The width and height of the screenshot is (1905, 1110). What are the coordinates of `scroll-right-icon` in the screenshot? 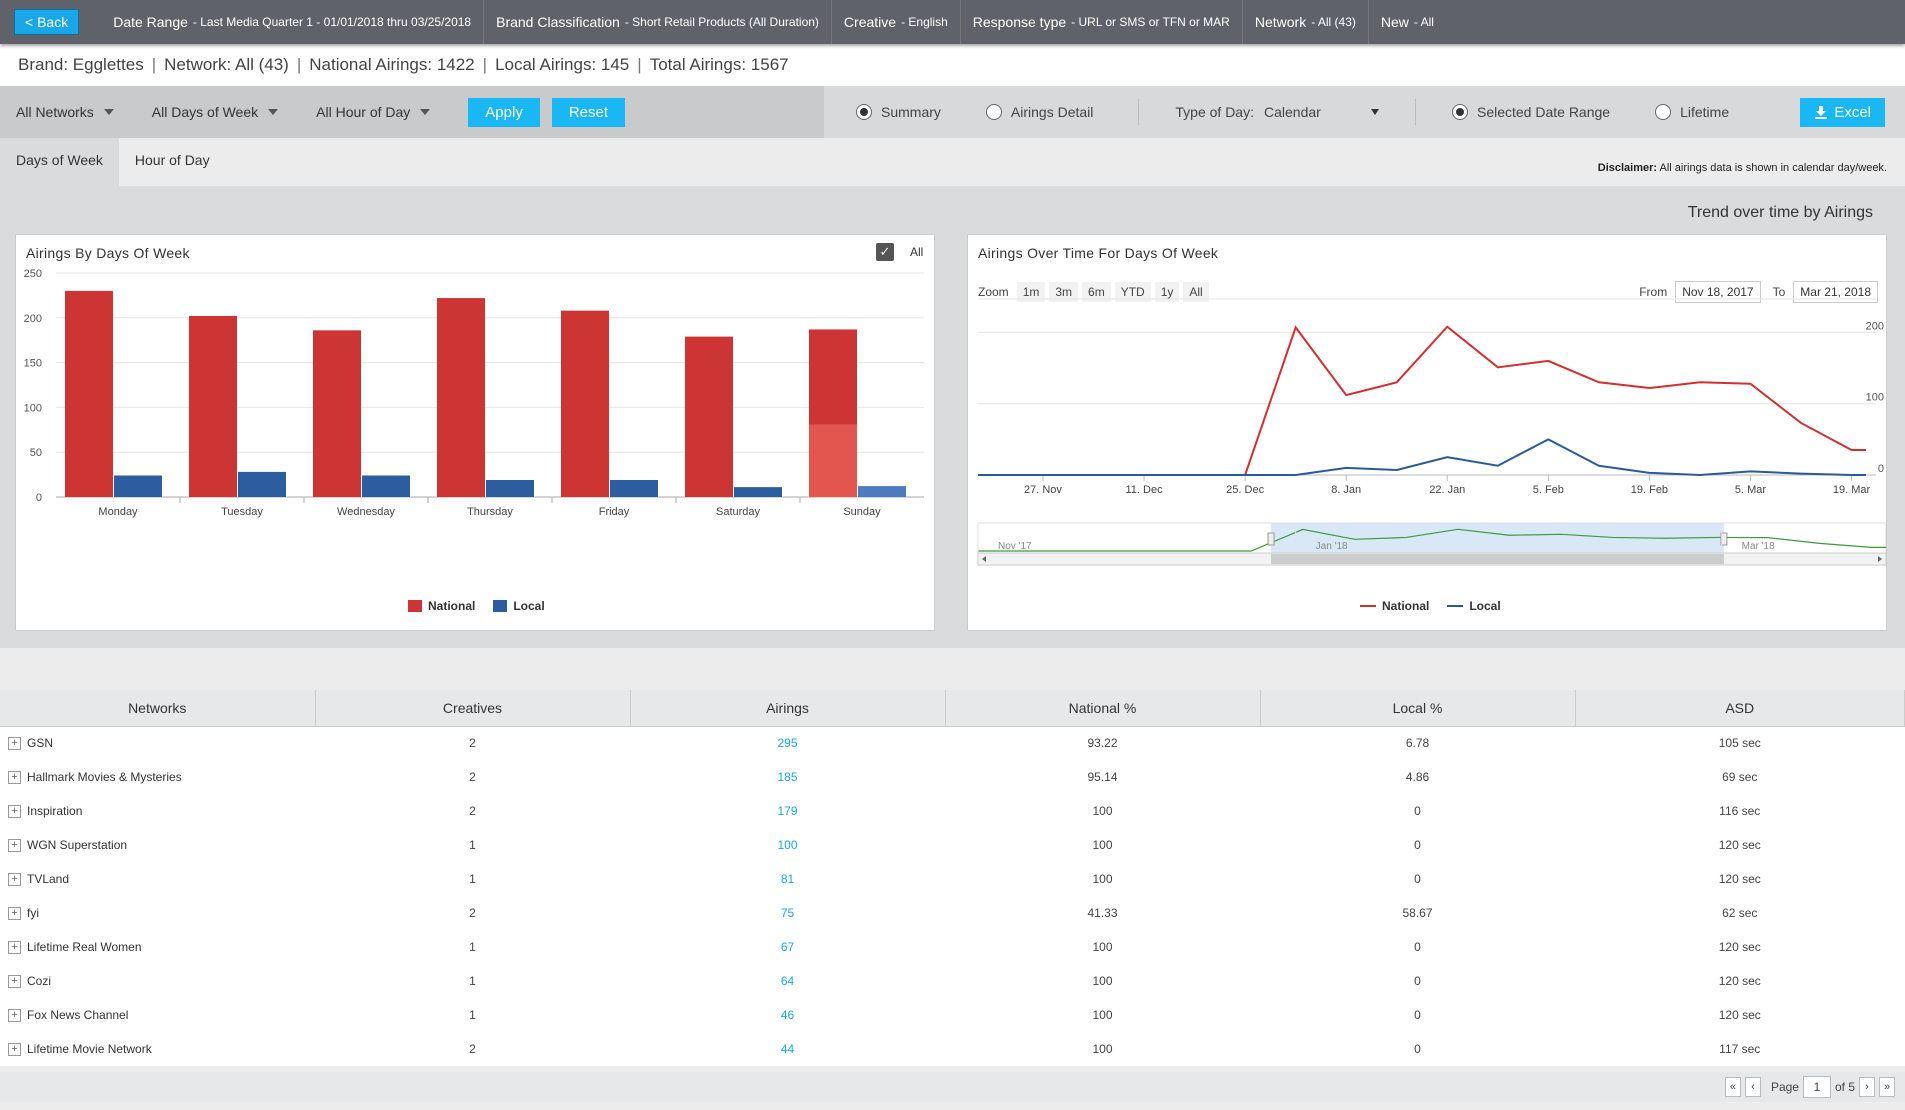 It's located at (1880, 559).